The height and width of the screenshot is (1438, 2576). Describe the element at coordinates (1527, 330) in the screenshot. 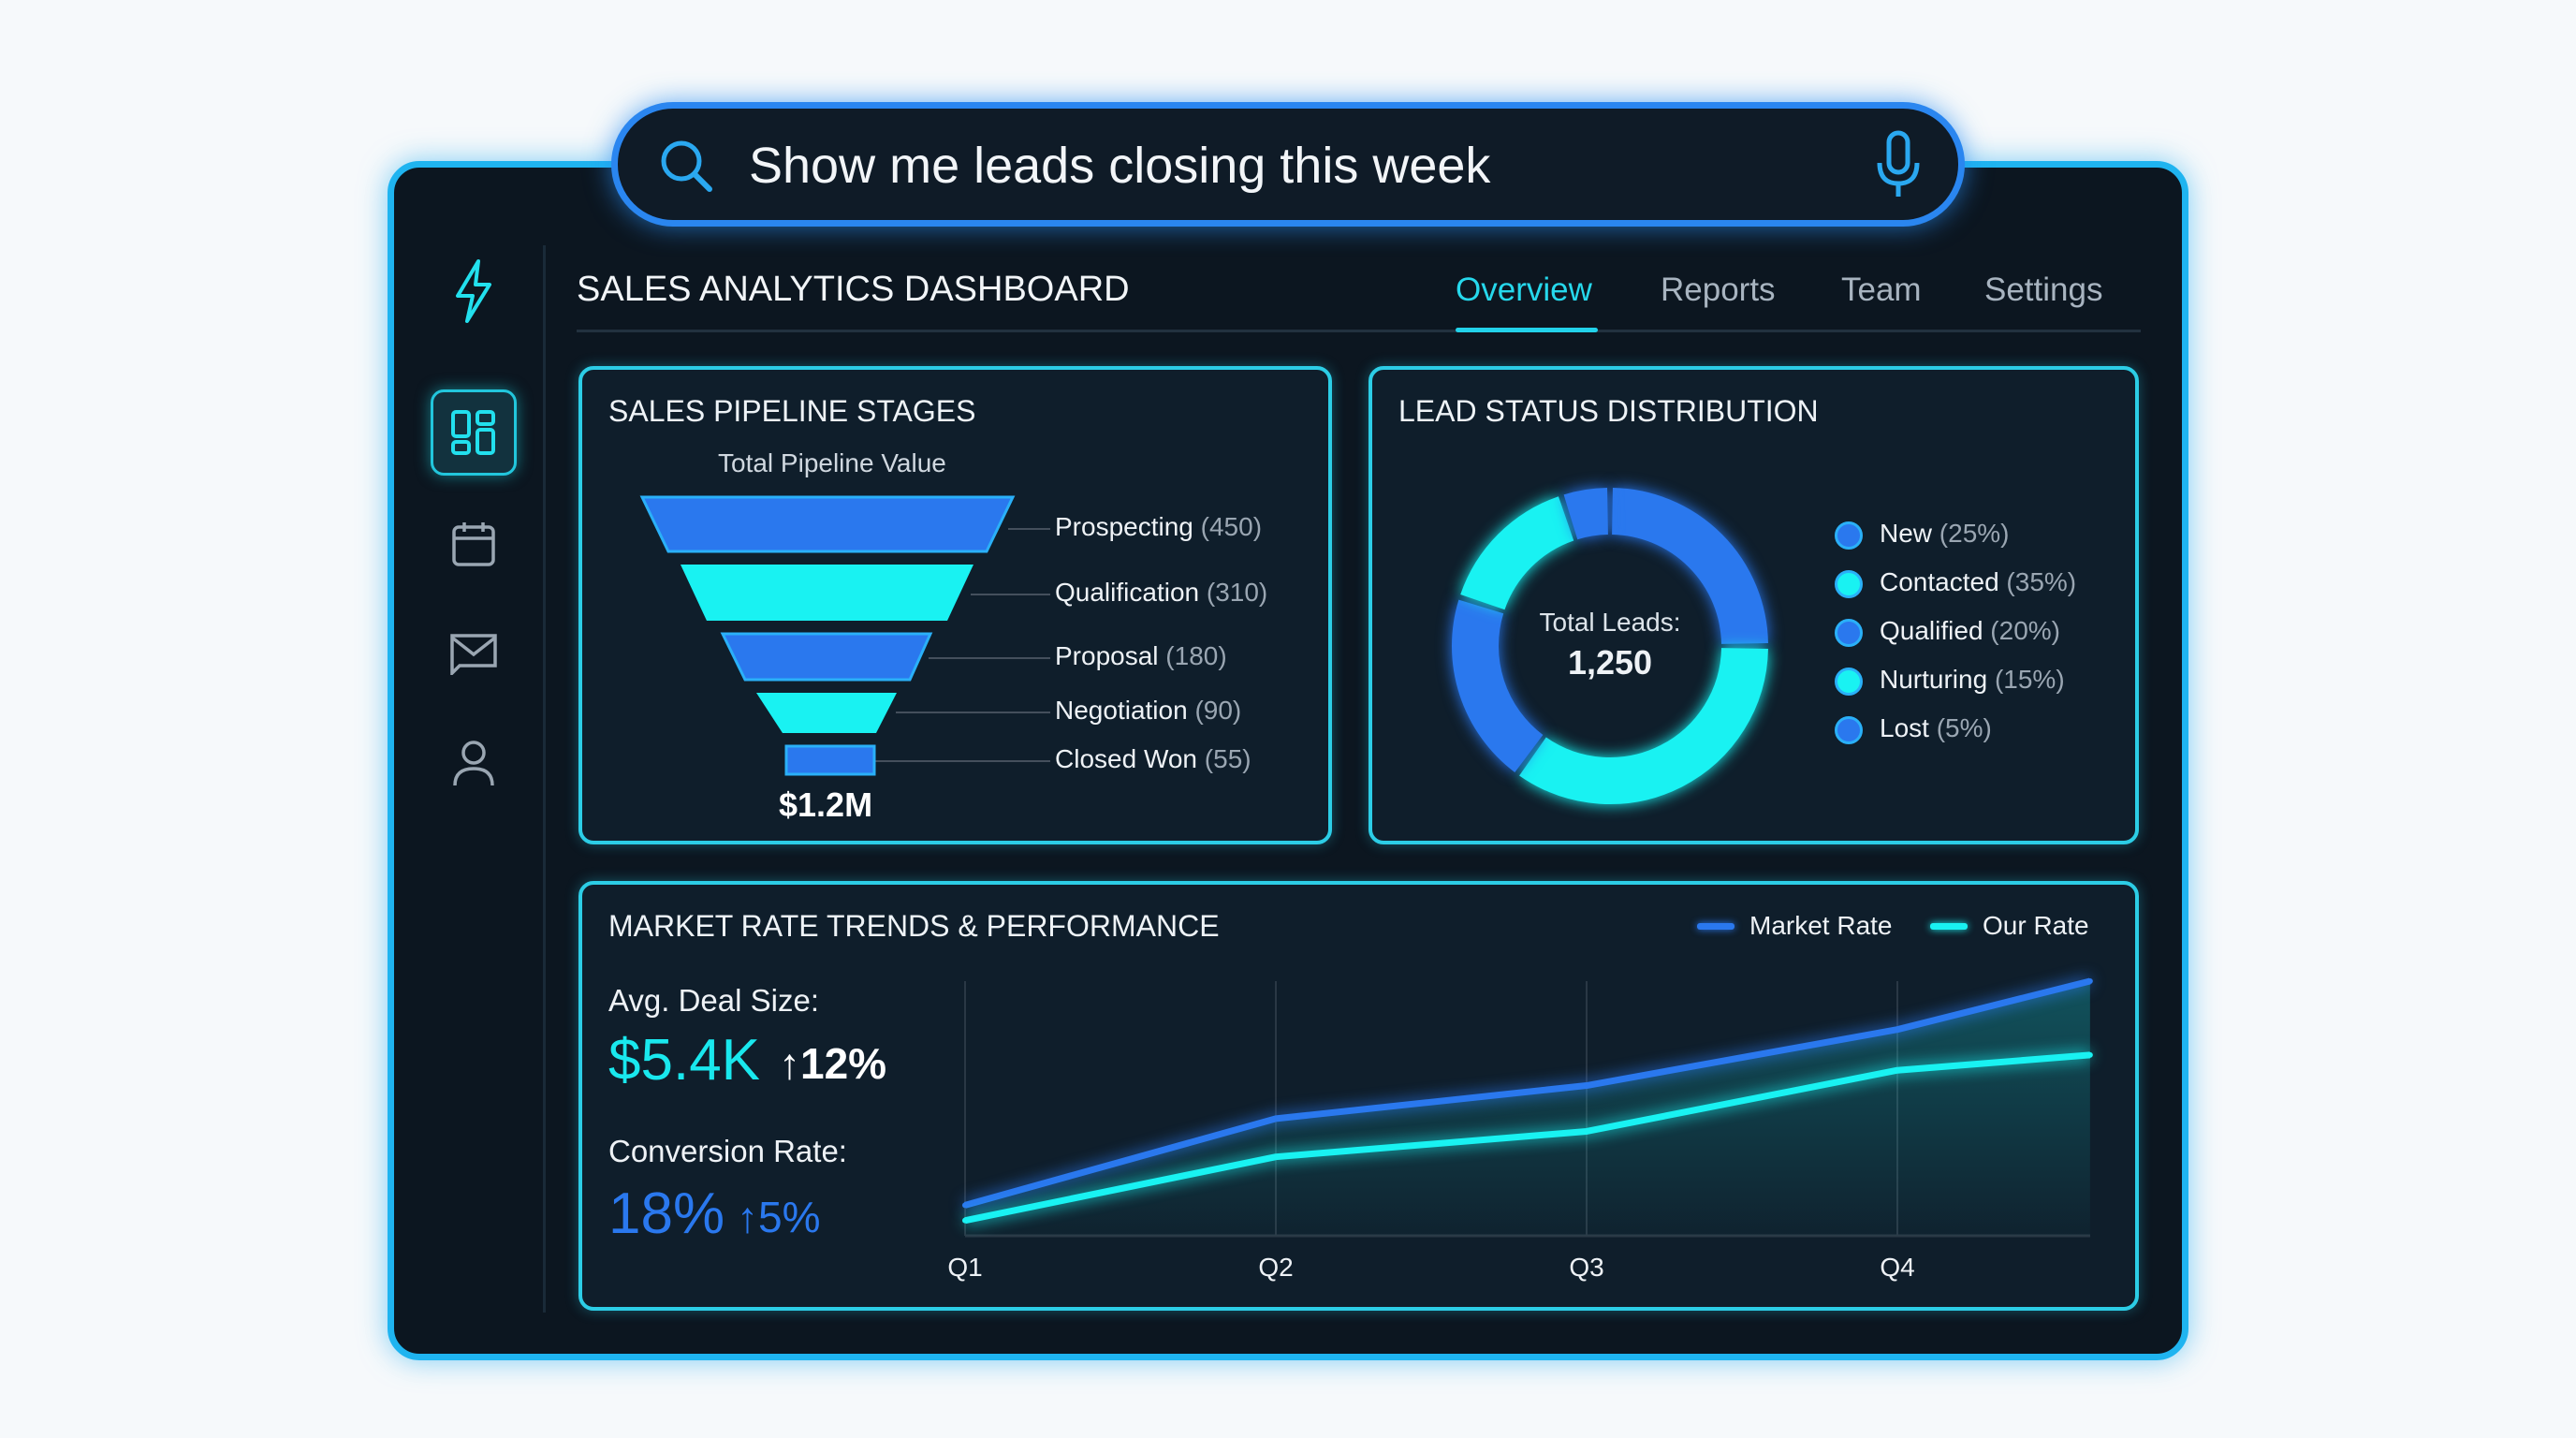

I see `active-tab-indicator` at that location.